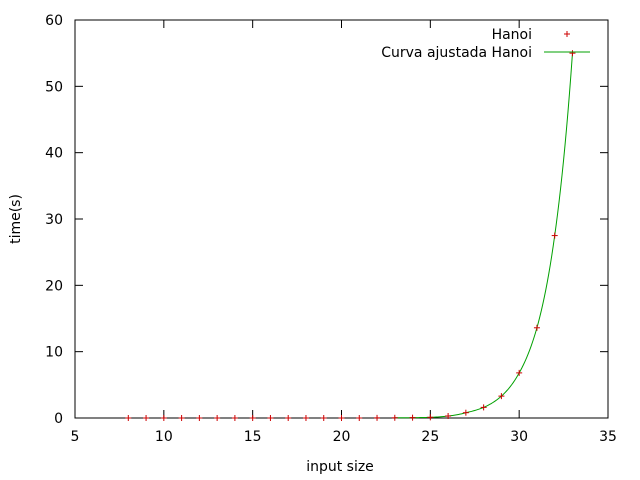 Image resolution: width=640 pixels, height=480 pixels. What do you see at coordinates (608, 437) in the screenshot?
I see `x-tick-label: 35` at bounding box center [608, 437].